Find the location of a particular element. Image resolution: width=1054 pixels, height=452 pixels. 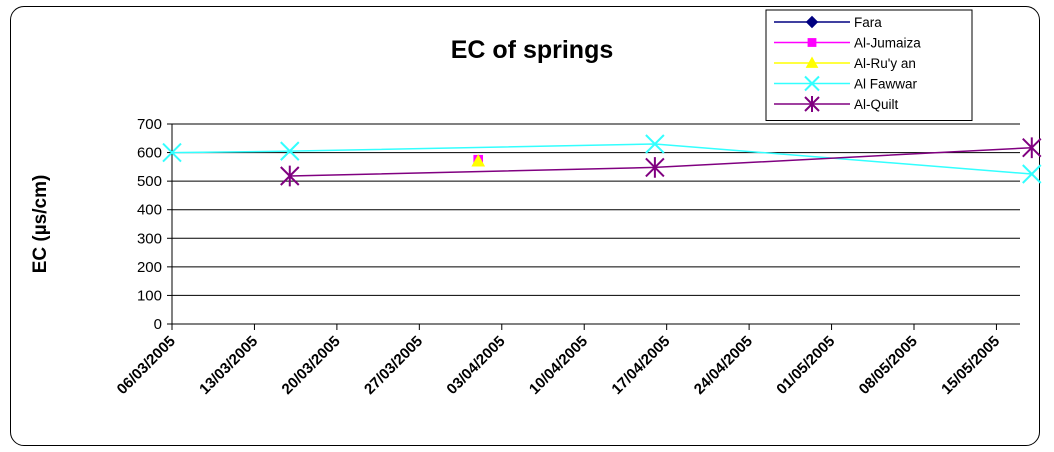

x-tick-label: 08/05/2005 is located at coordinates (888, 365).